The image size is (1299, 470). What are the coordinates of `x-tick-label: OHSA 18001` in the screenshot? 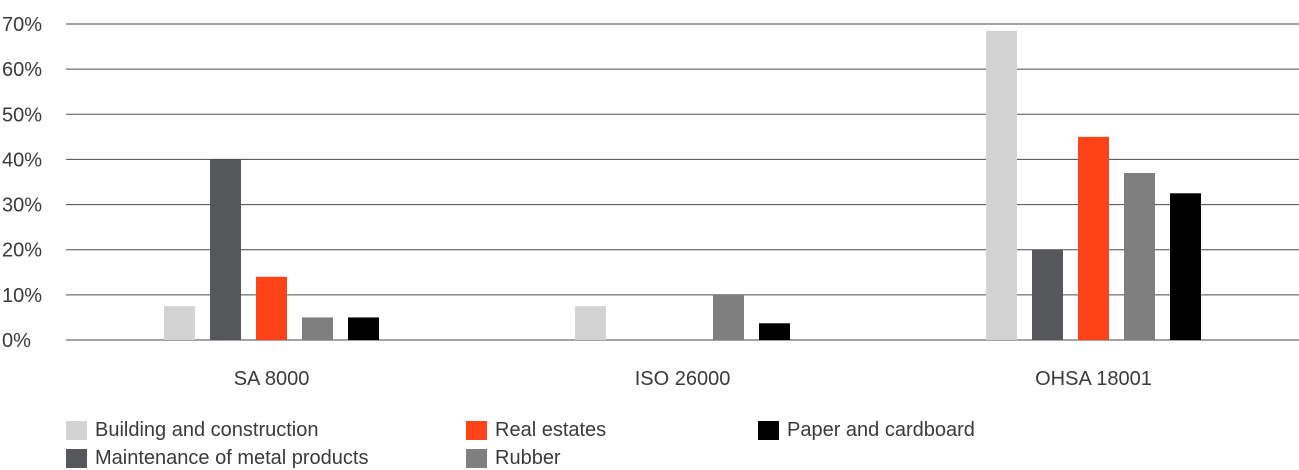 It's located at (1093, 379).